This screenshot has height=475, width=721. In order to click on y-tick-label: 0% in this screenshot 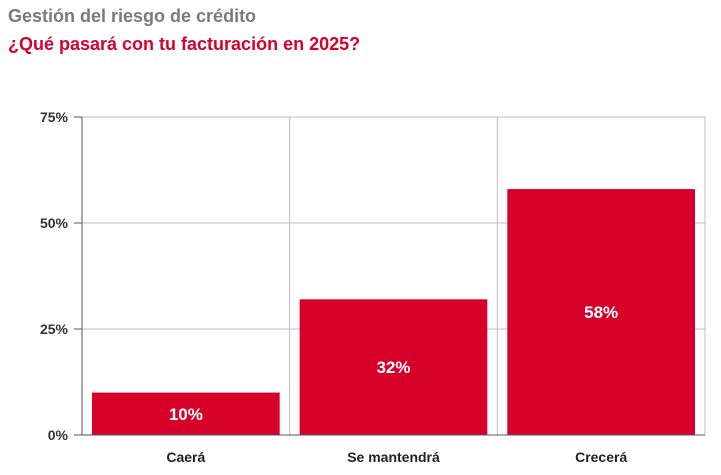, I will do `click(58, 435)`.